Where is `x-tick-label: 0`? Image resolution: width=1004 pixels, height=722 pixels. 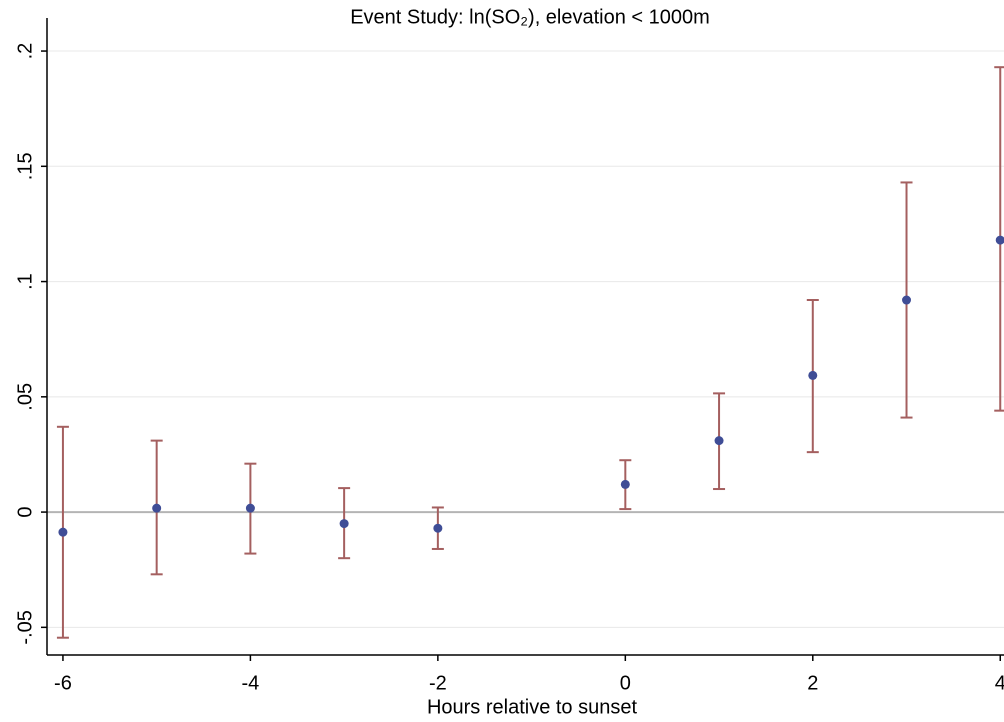
x-tick-label: 0 is located at coordinates (625, 683).